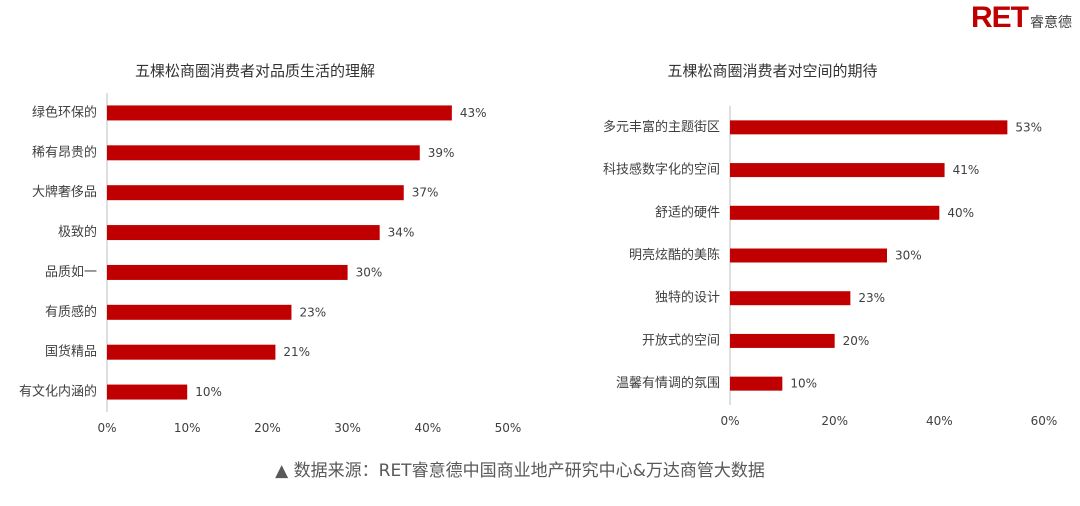  Describe the element at coordinates (71, 312) in the screenshot. I see `category-label: 有质感的` at that location.